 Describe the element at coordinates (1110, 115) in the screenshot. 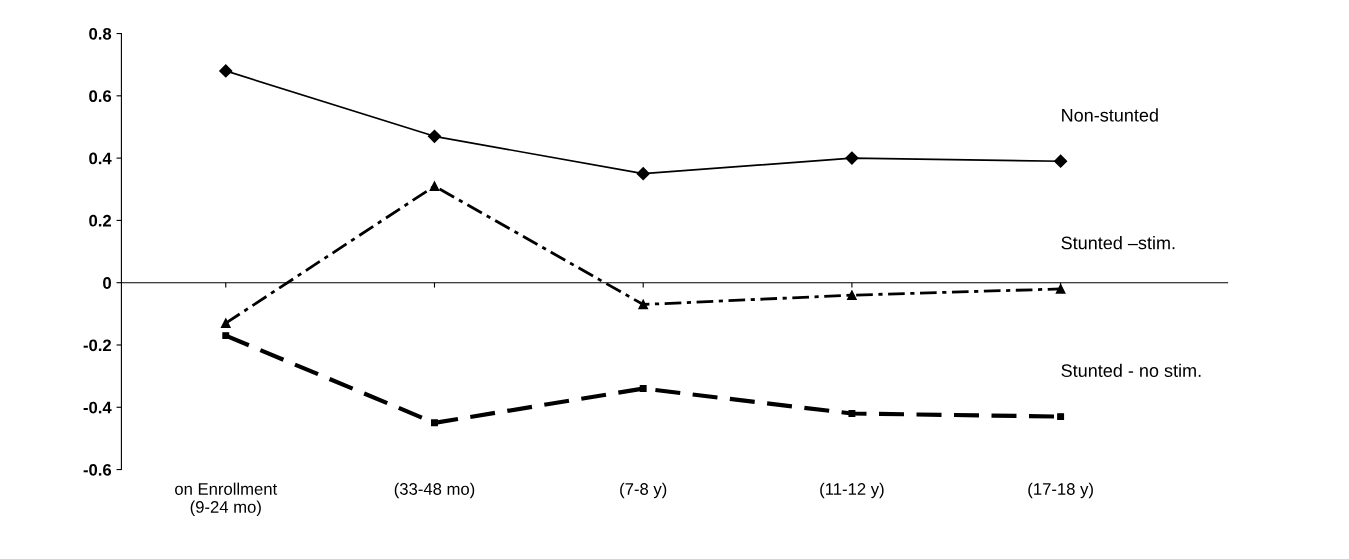

I see `series-label: Non-stunted` at that location.